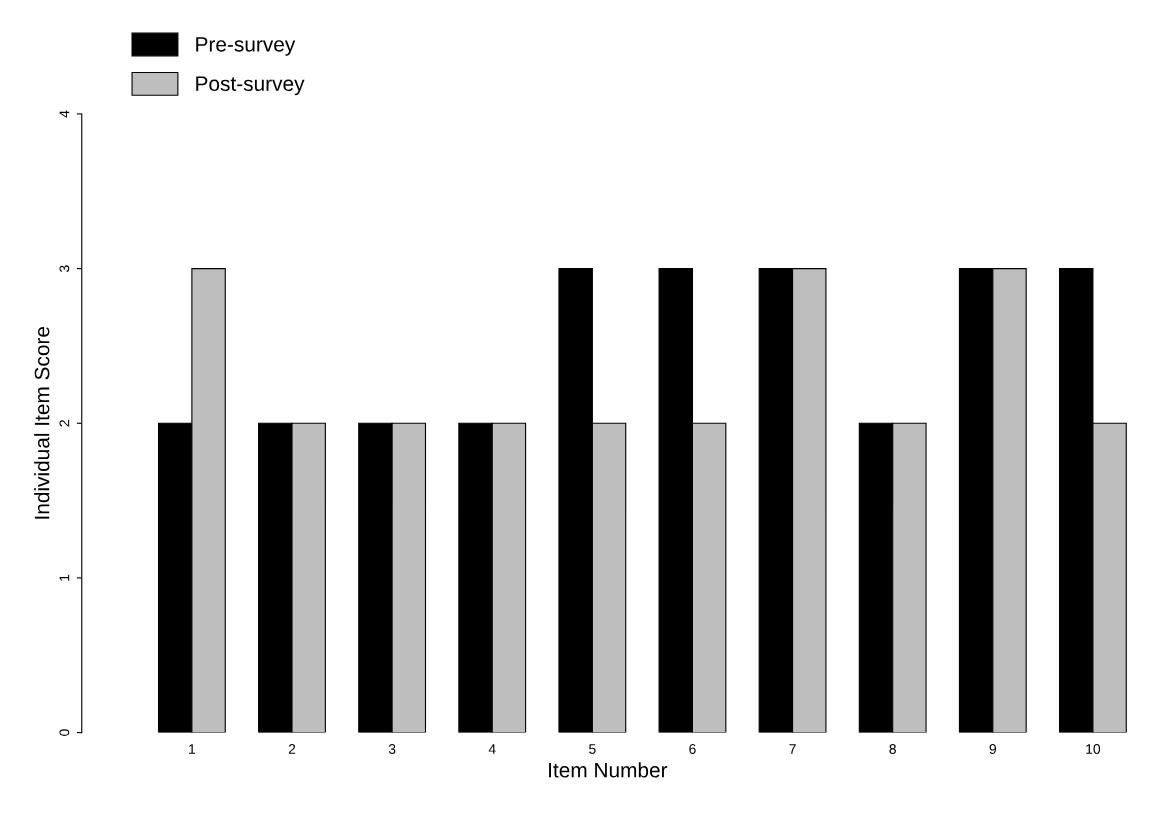 The height and width of the screenshot is (814, 1168). Describe the element at coordinates (64, 423) in the screenshot. I see `y-tick-label: 2` at that location.